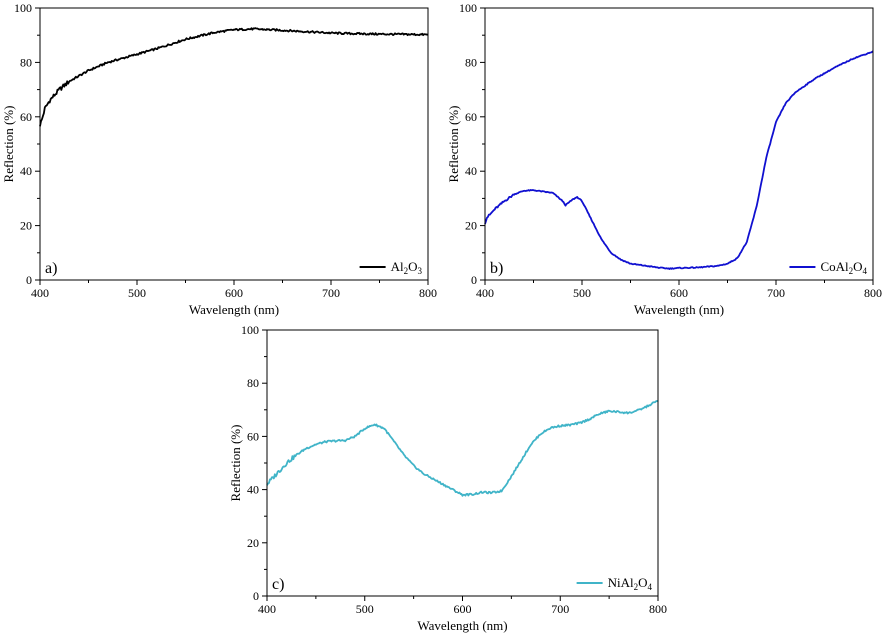 The image size is (886, 642). I want to click on legend-label-part: NiAl, so click(621, 582).